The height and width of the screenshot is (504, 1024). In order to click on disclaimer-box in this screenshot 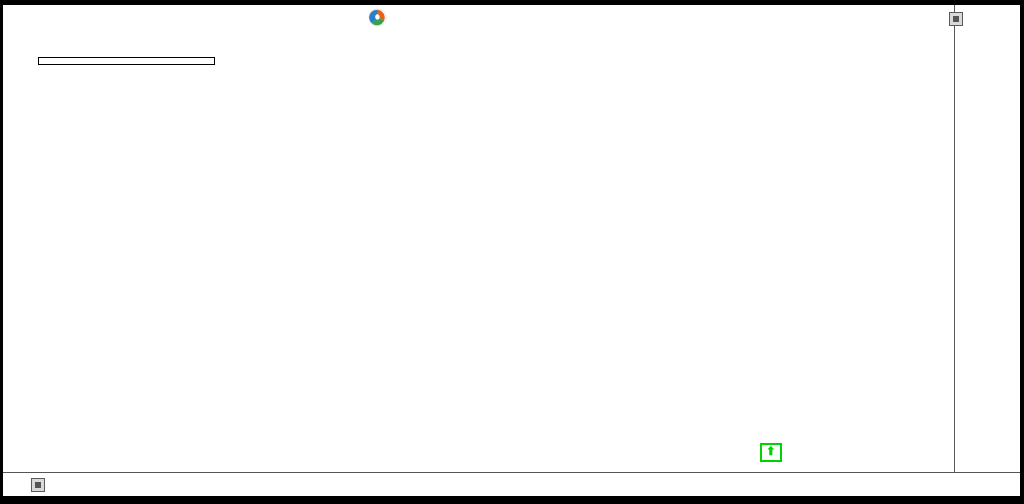, I will do `click(126, 61)`.